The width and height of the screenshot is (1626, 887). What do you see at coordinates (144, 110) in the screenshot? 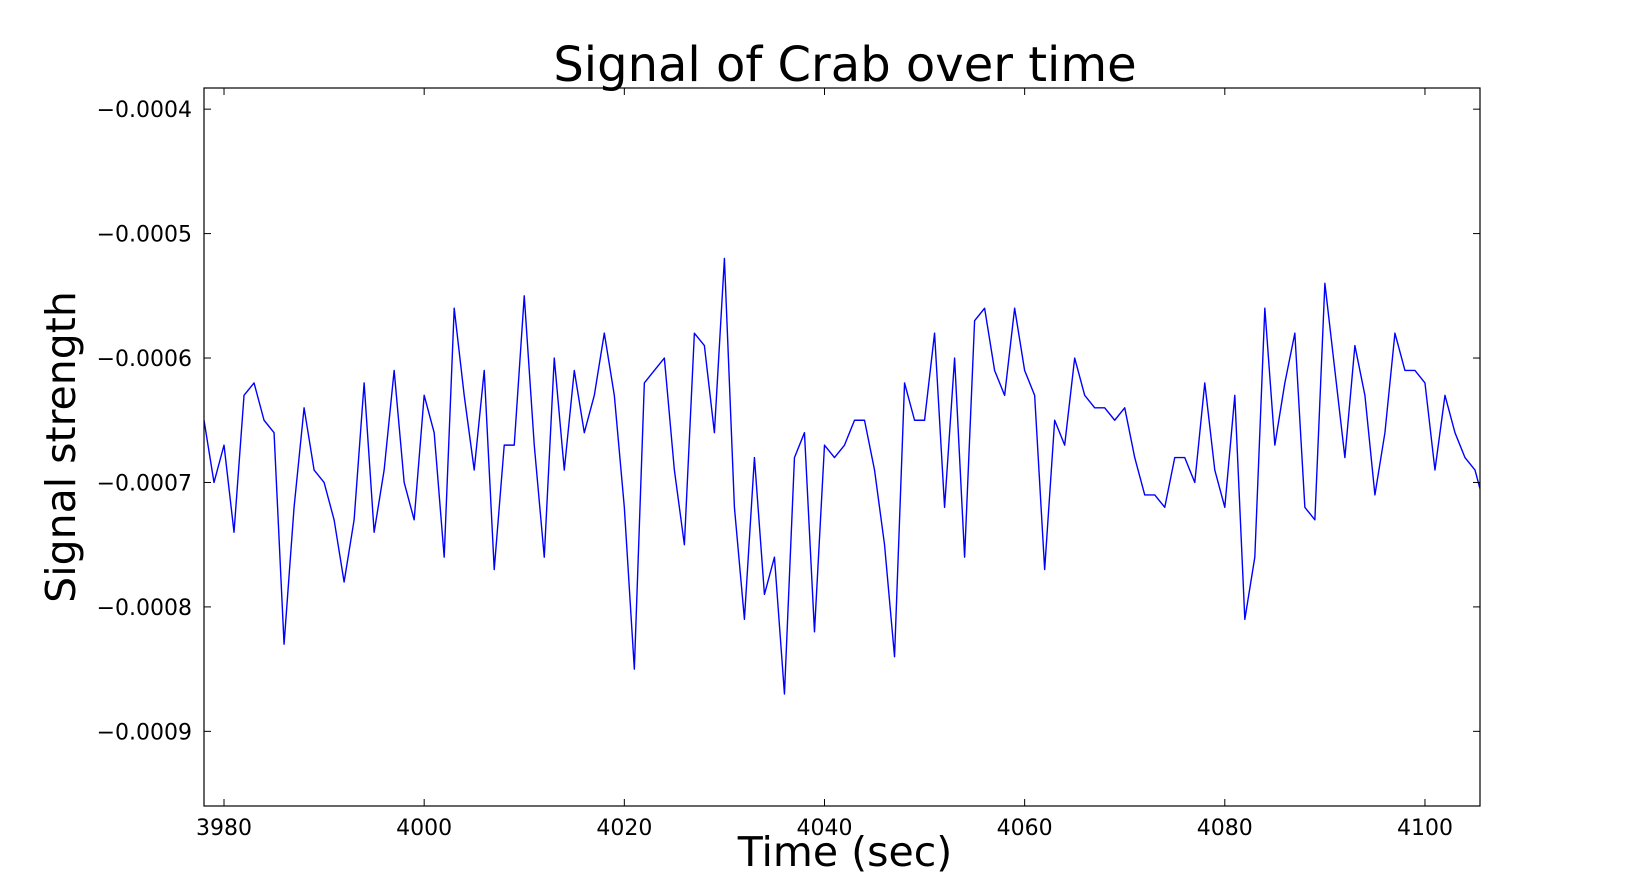
I see `y-tick-label: −0.0004` at bounding box center [144, 110].